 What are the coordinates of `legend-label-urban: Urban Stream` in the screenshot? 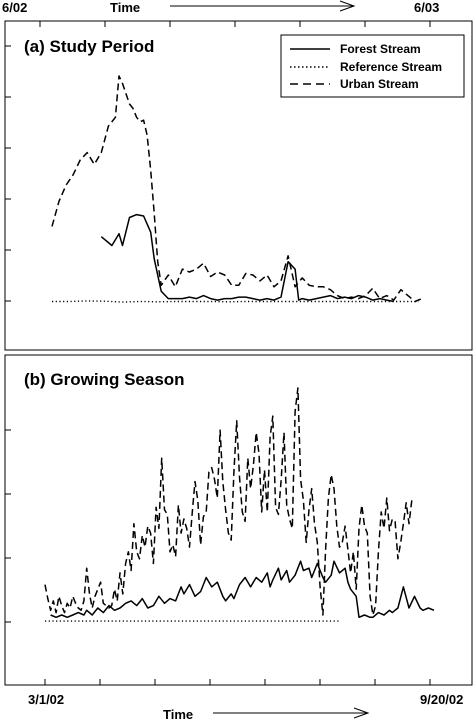 It's located at (379, 84).